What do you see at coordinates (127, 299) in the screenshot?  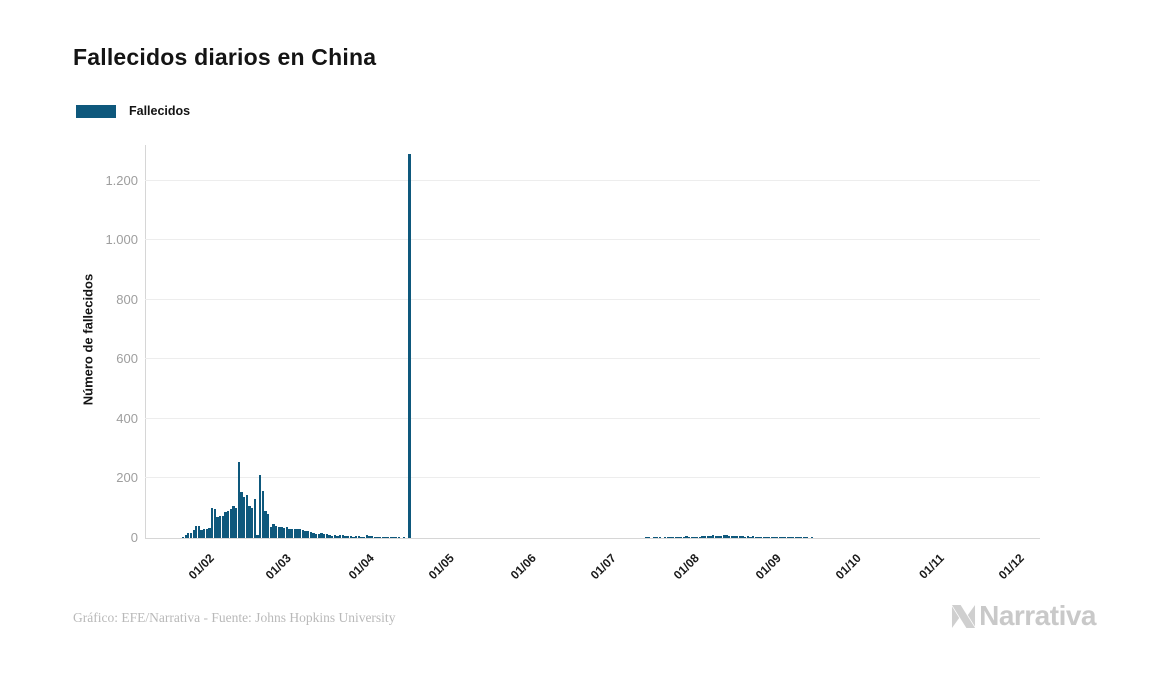 I see `y-tick-label: 800` at bounding box center [127, 299].